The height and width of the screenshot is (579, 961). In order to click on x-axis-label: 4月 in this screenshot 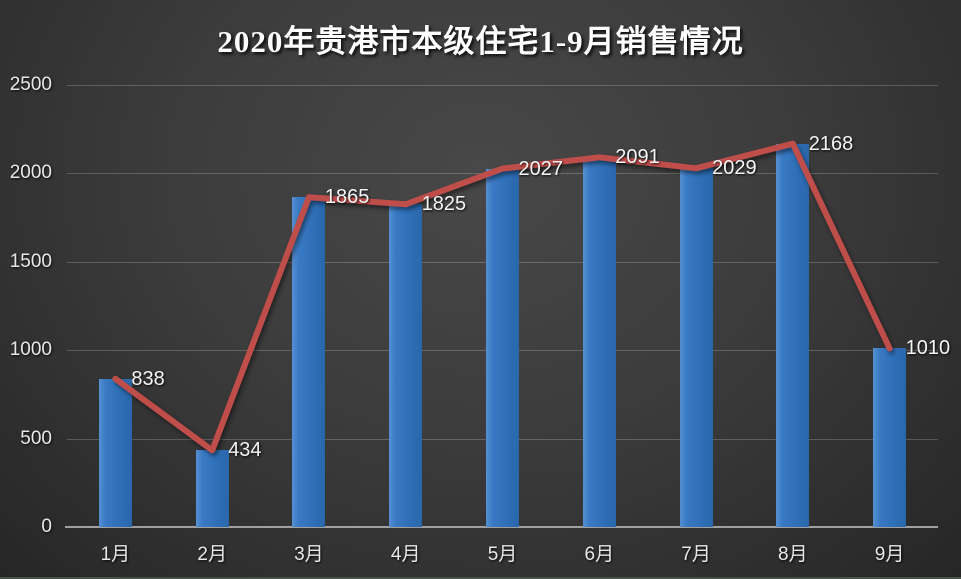, I will do `click(405, 554)`.